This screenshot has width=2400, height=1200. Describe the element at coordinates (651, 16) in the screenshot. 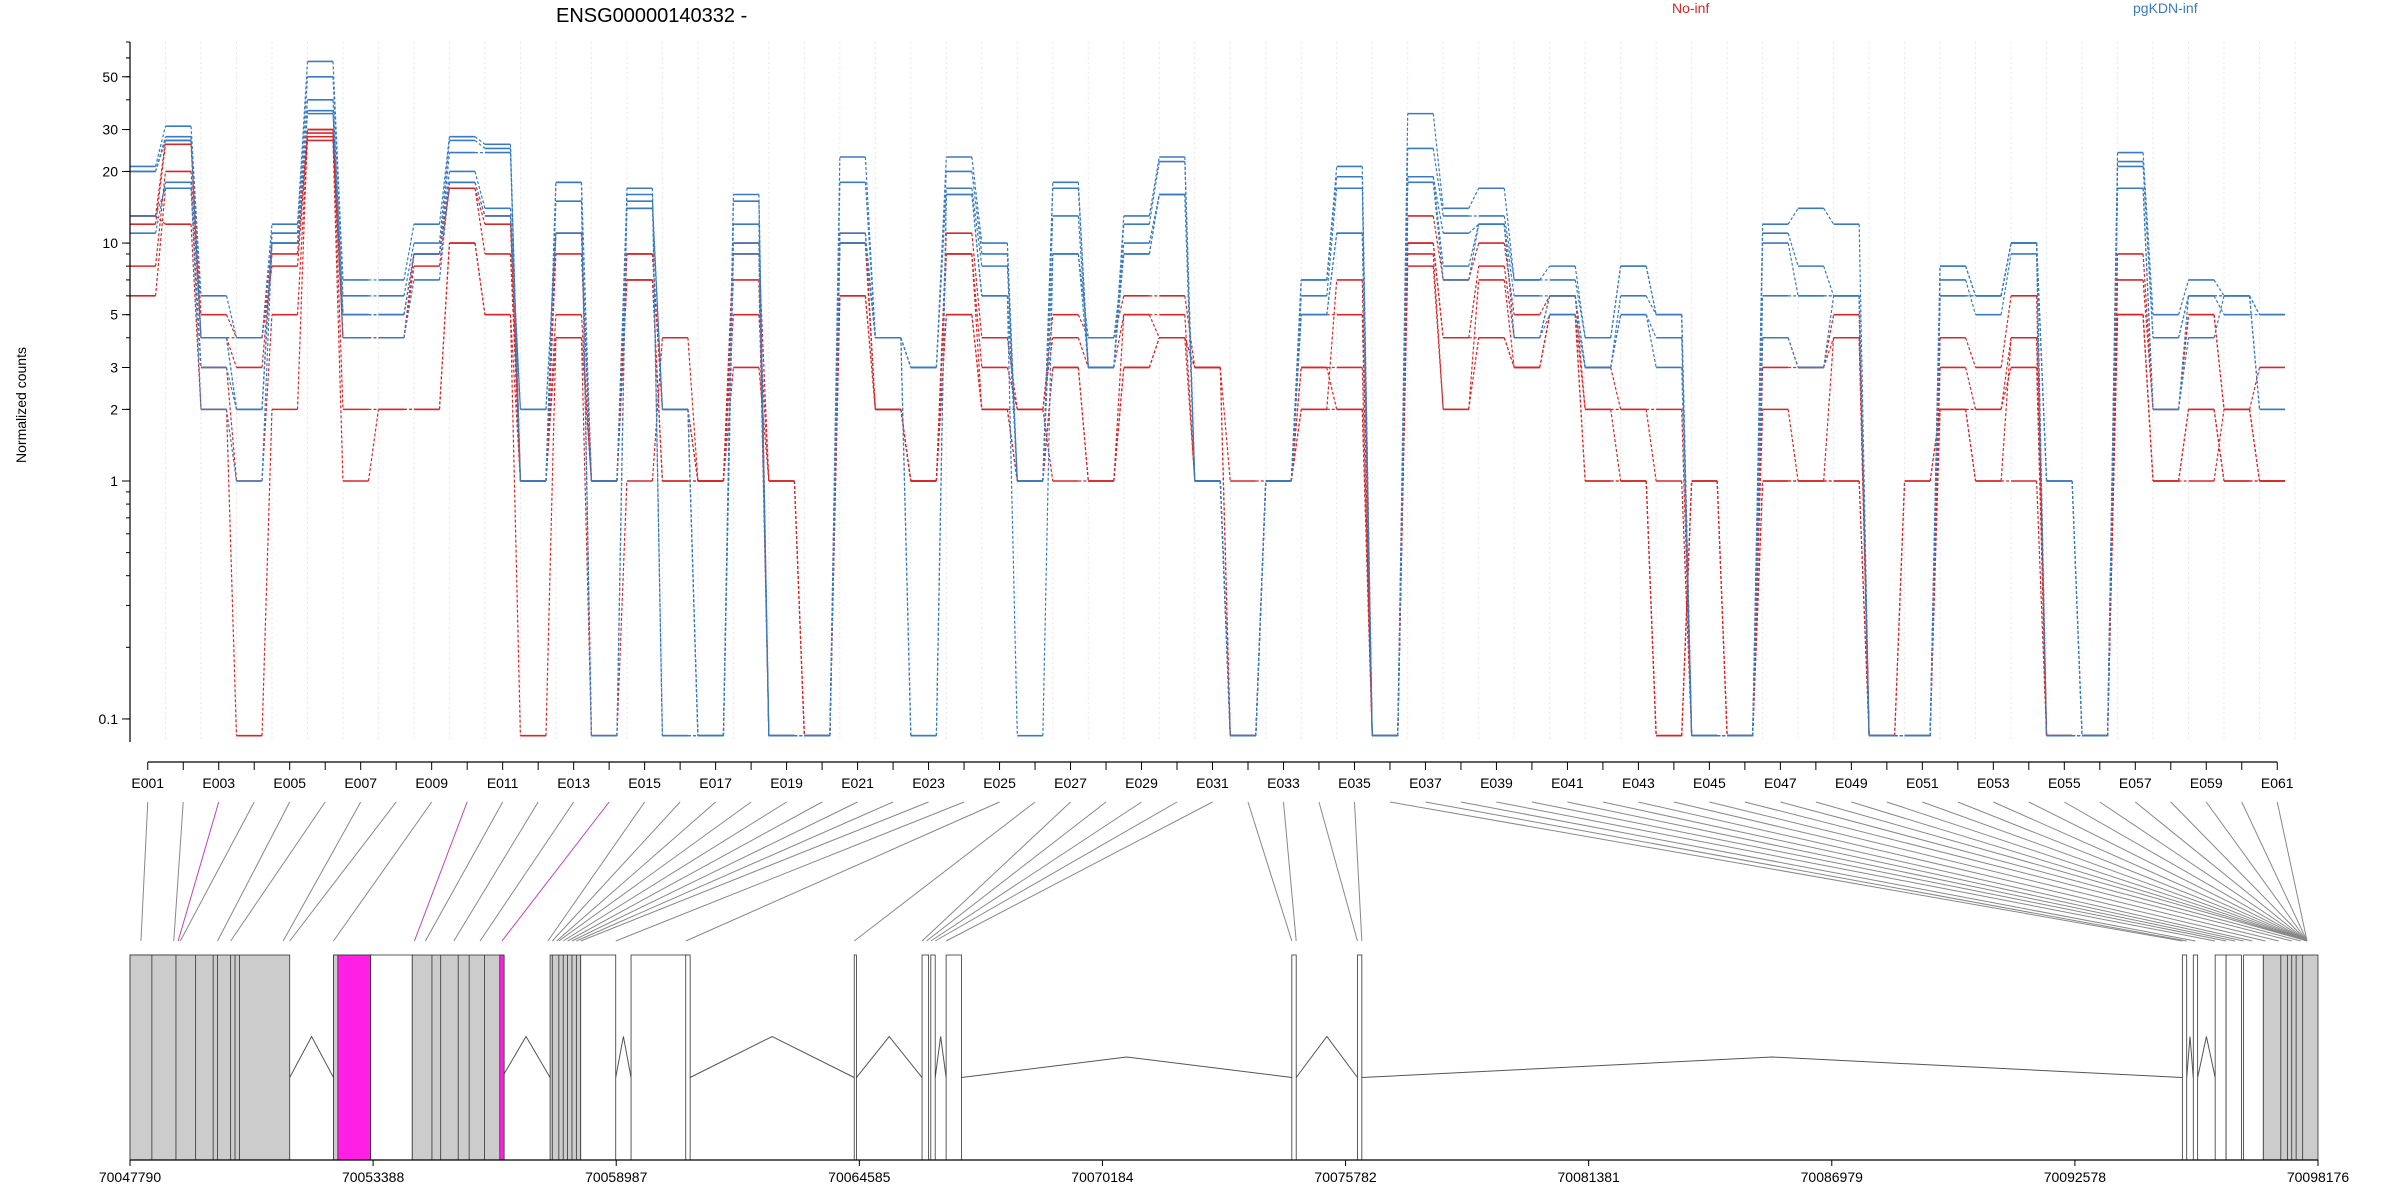

I see `chart-title: ENSG00000140332 -` at that location.